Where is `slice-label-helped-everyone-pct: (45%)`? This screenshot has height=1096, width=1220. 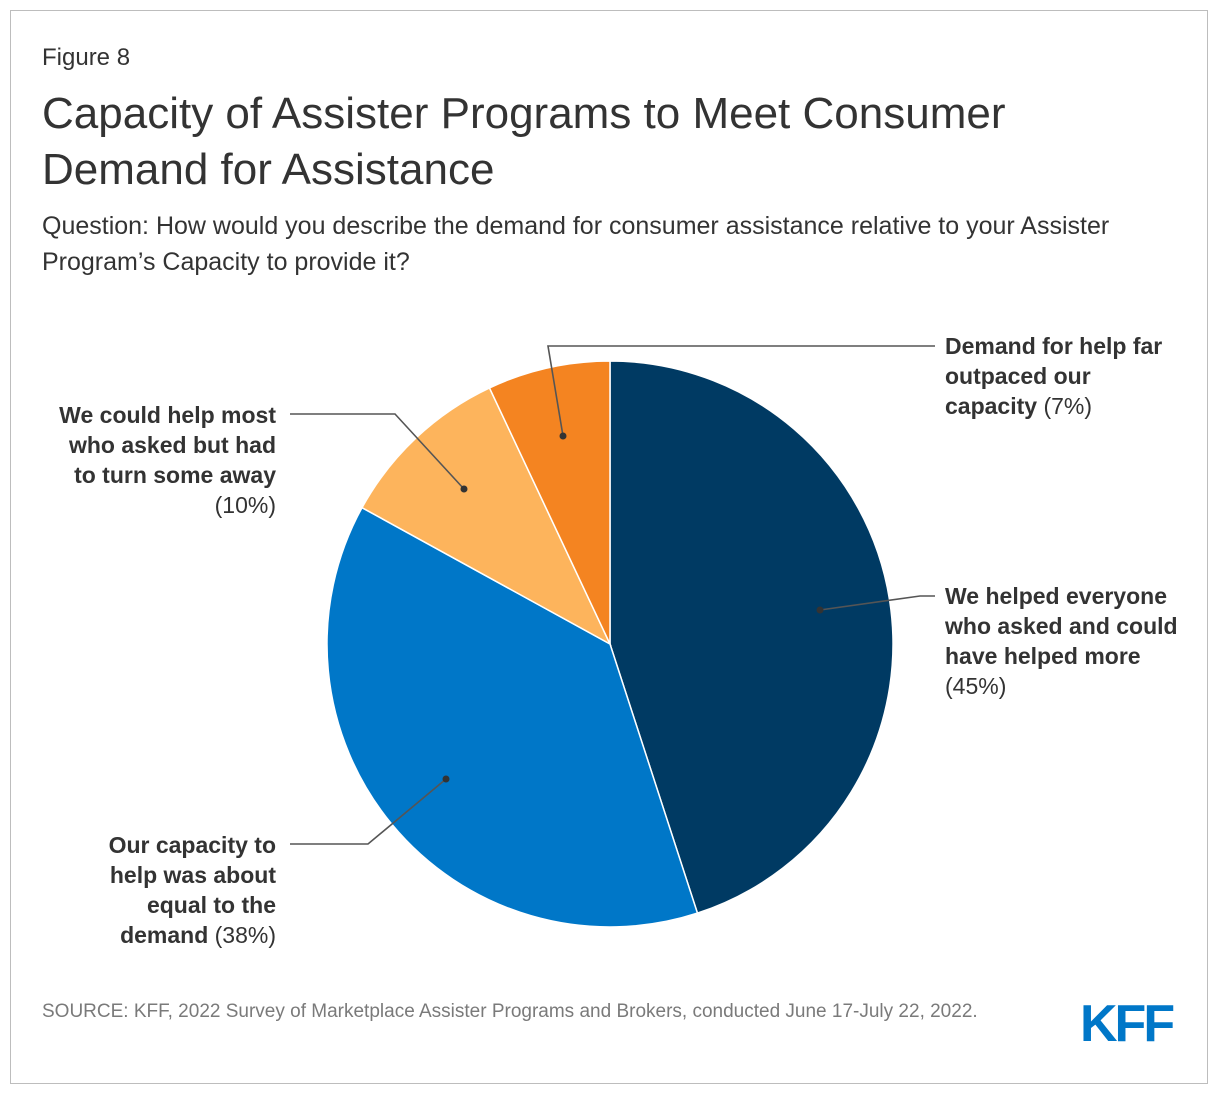
slice-label-helped-everyone-pct: (45%) is located at coordinates (976, 686).